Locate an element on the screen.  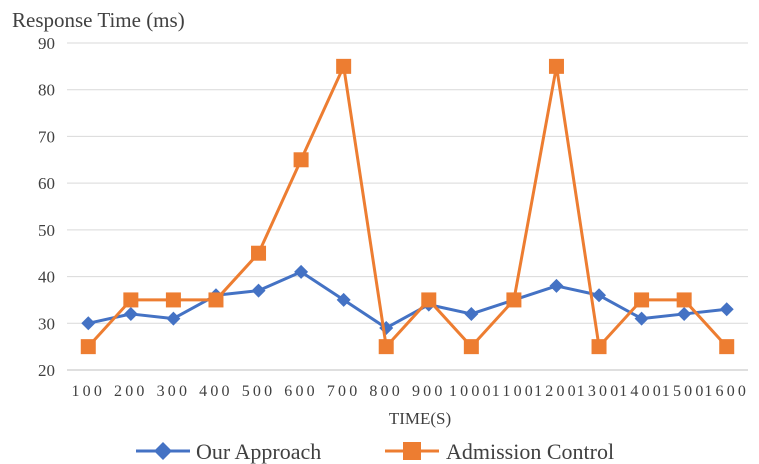
y-tick-label: 60 is located at coordinates (46, 183).